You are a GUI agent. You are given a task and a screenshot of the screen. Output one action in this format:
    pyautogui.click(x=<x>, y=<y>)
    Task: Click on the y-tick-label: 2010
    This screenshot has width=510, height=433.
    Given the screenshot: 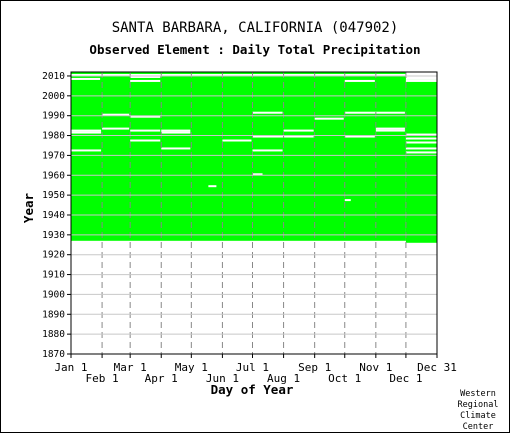 What is the action you would take?
    pyautogui.click(x=53, y=76)
    